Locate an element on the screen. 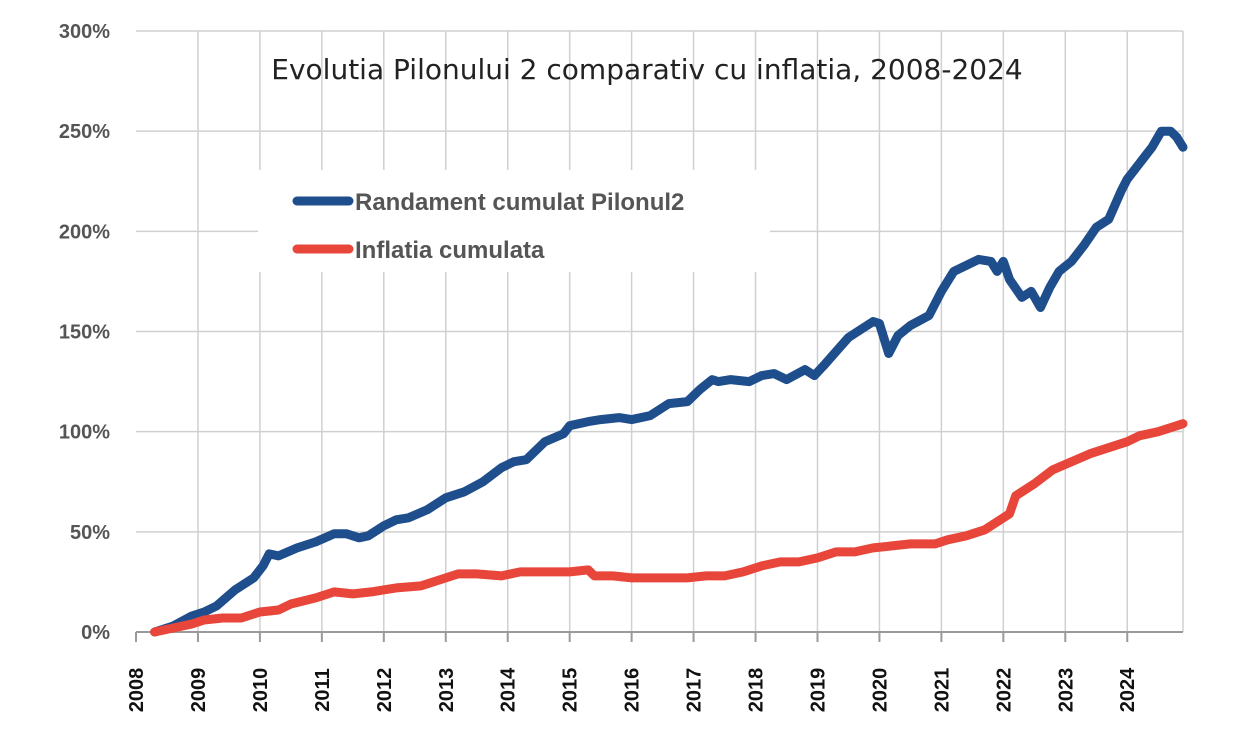 The width and height of the screenshot is (1239, 747). x-tick-label: 2016 is located at coordinates (633, 690).